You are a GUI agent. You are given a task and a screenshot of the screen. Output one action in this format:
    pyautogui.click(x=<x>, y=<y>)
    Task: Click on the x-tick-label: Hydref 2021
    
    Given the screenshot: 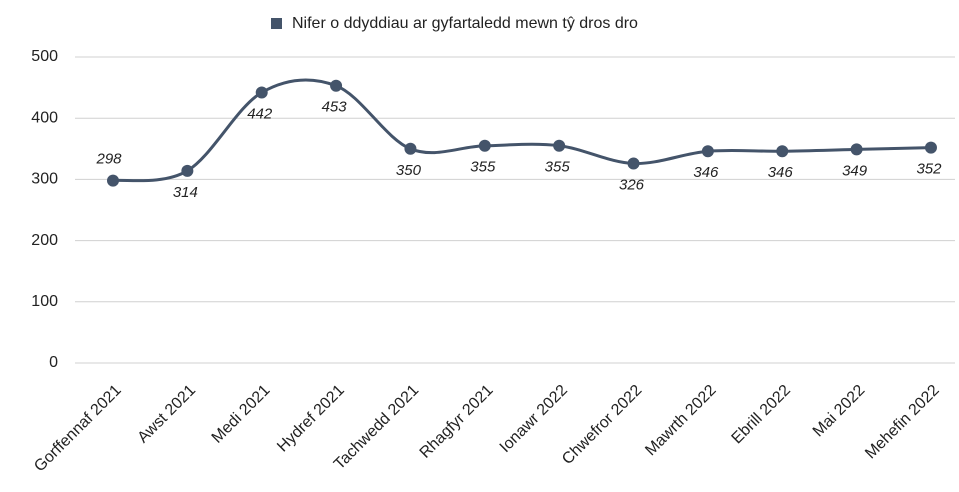 What is the action you would take?
    pyautogui.click(x=311, y=419)
    